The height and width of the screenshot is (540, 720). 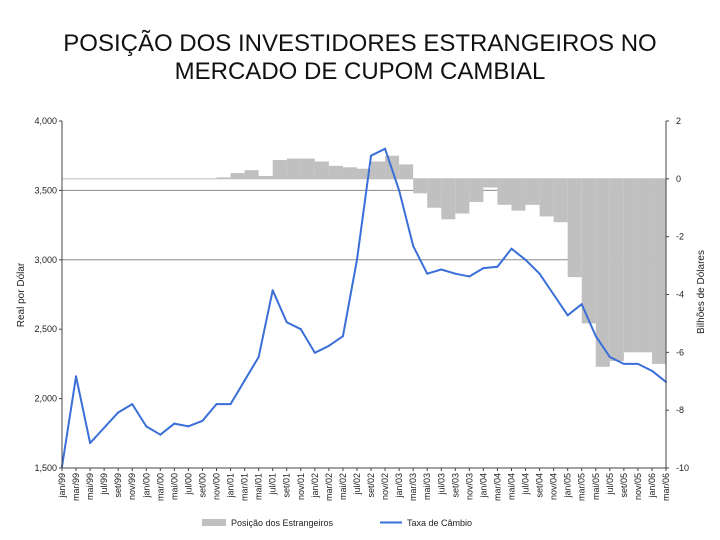 What do you see at coordinates (497, 487) in the screenshot?
I see `x-tick-label: mar/04` at bounding box center [497, 487].